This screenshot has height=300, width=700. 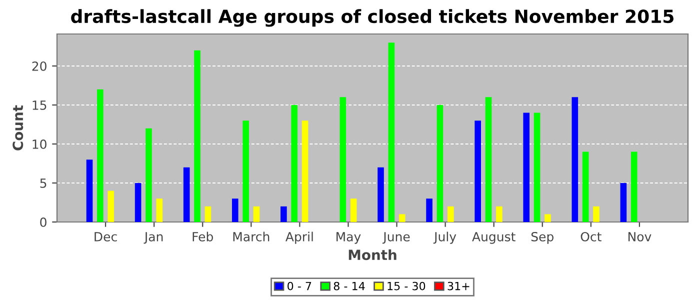 I want to click on x-tick-label: July, so click(x=444, y=238).